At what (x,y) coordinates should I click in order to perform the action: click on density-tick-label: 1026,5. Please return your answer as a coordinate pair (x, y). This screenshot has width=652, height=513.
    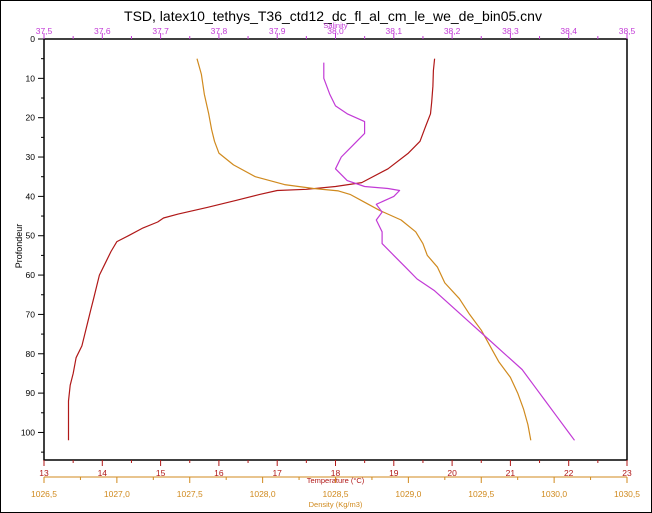
    Looking at the image, I should click on (44, 494).